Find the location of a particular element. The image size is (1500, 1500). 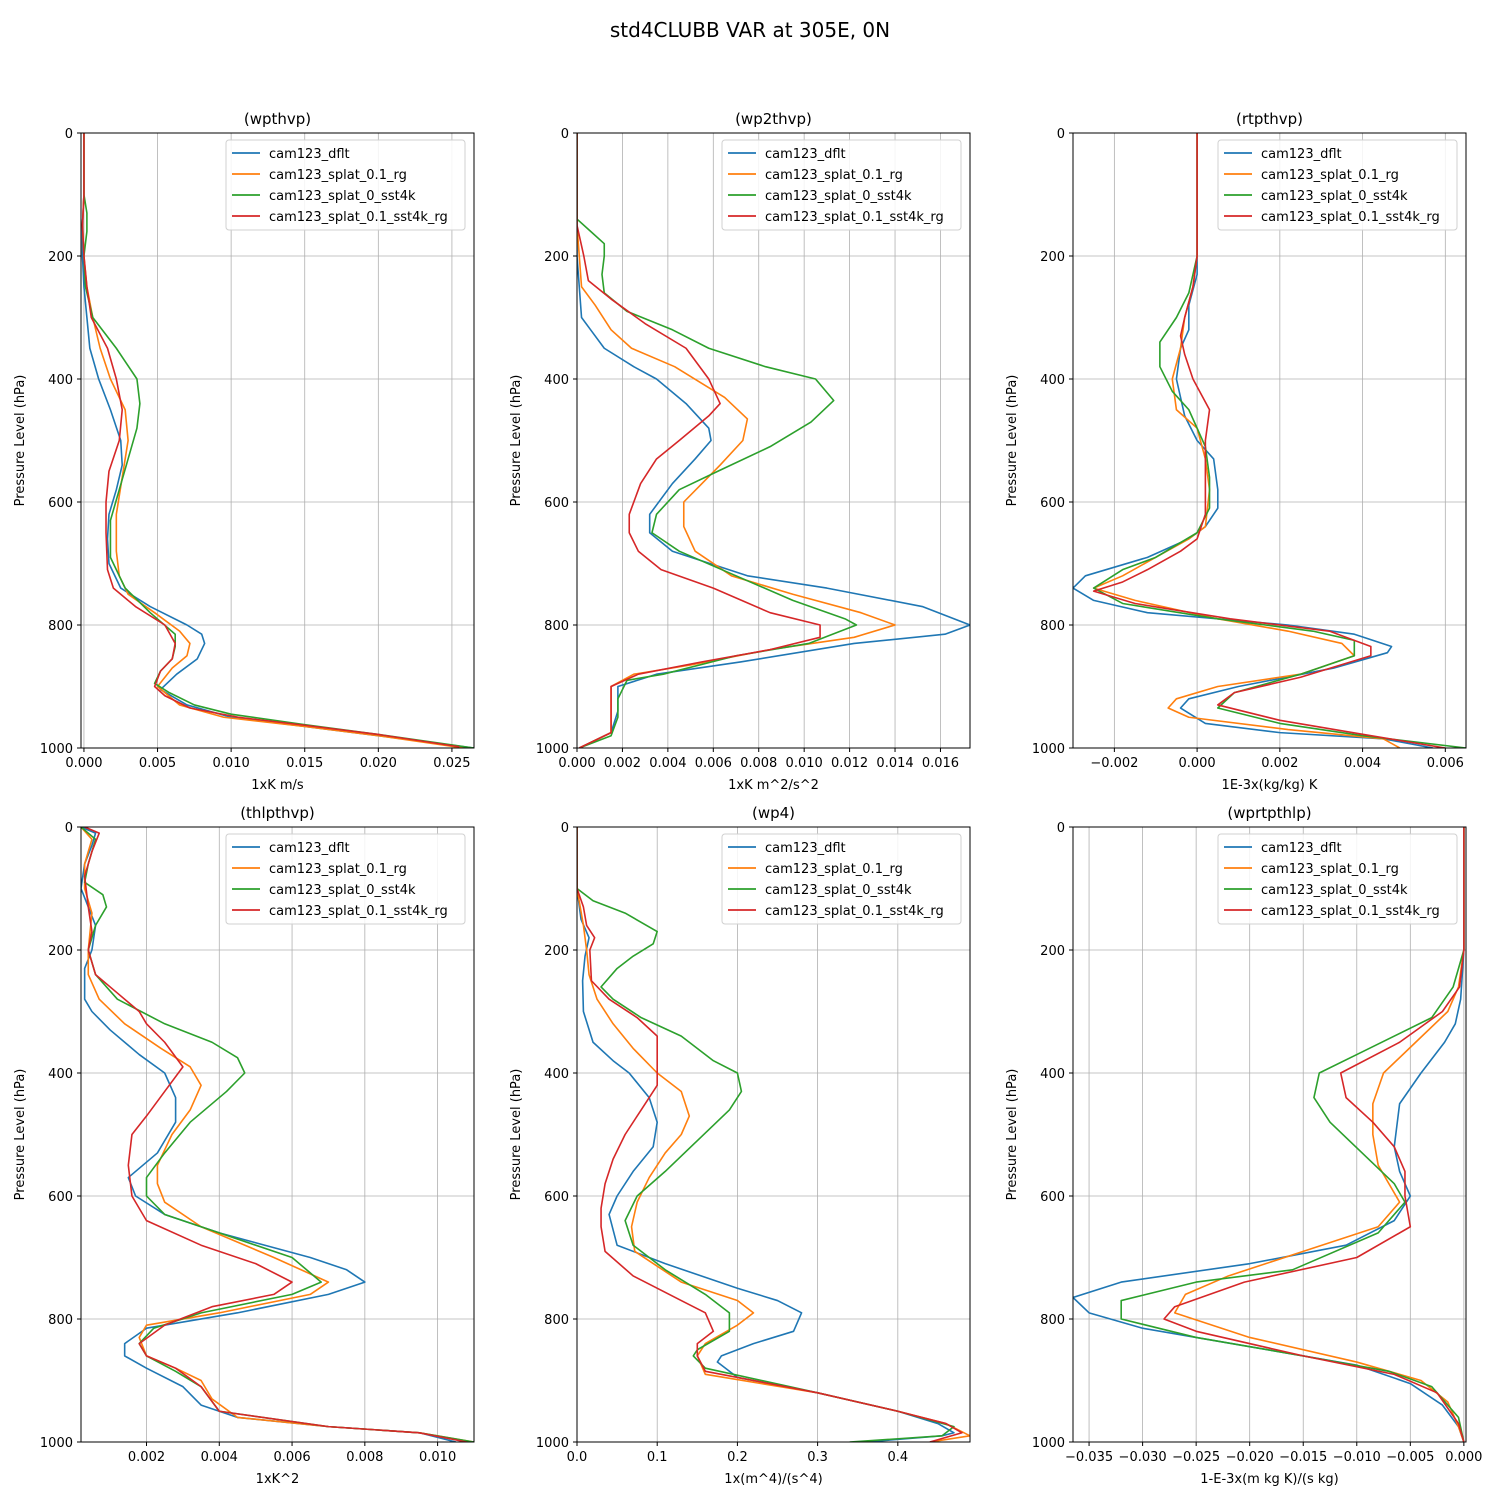

subplot-title: (wp4) is located at coordinates (773, 813).